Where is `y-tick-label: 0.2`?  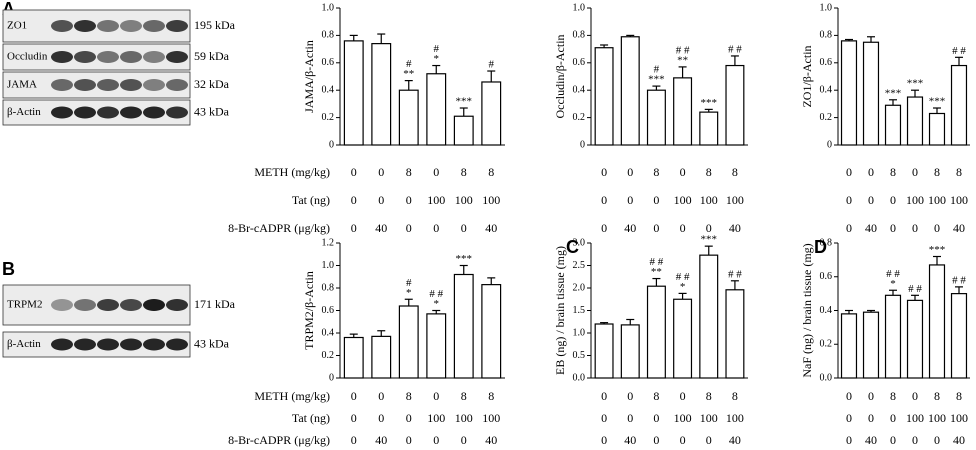
y-tick-label: 0.2 is located at coordinates (328, 355).